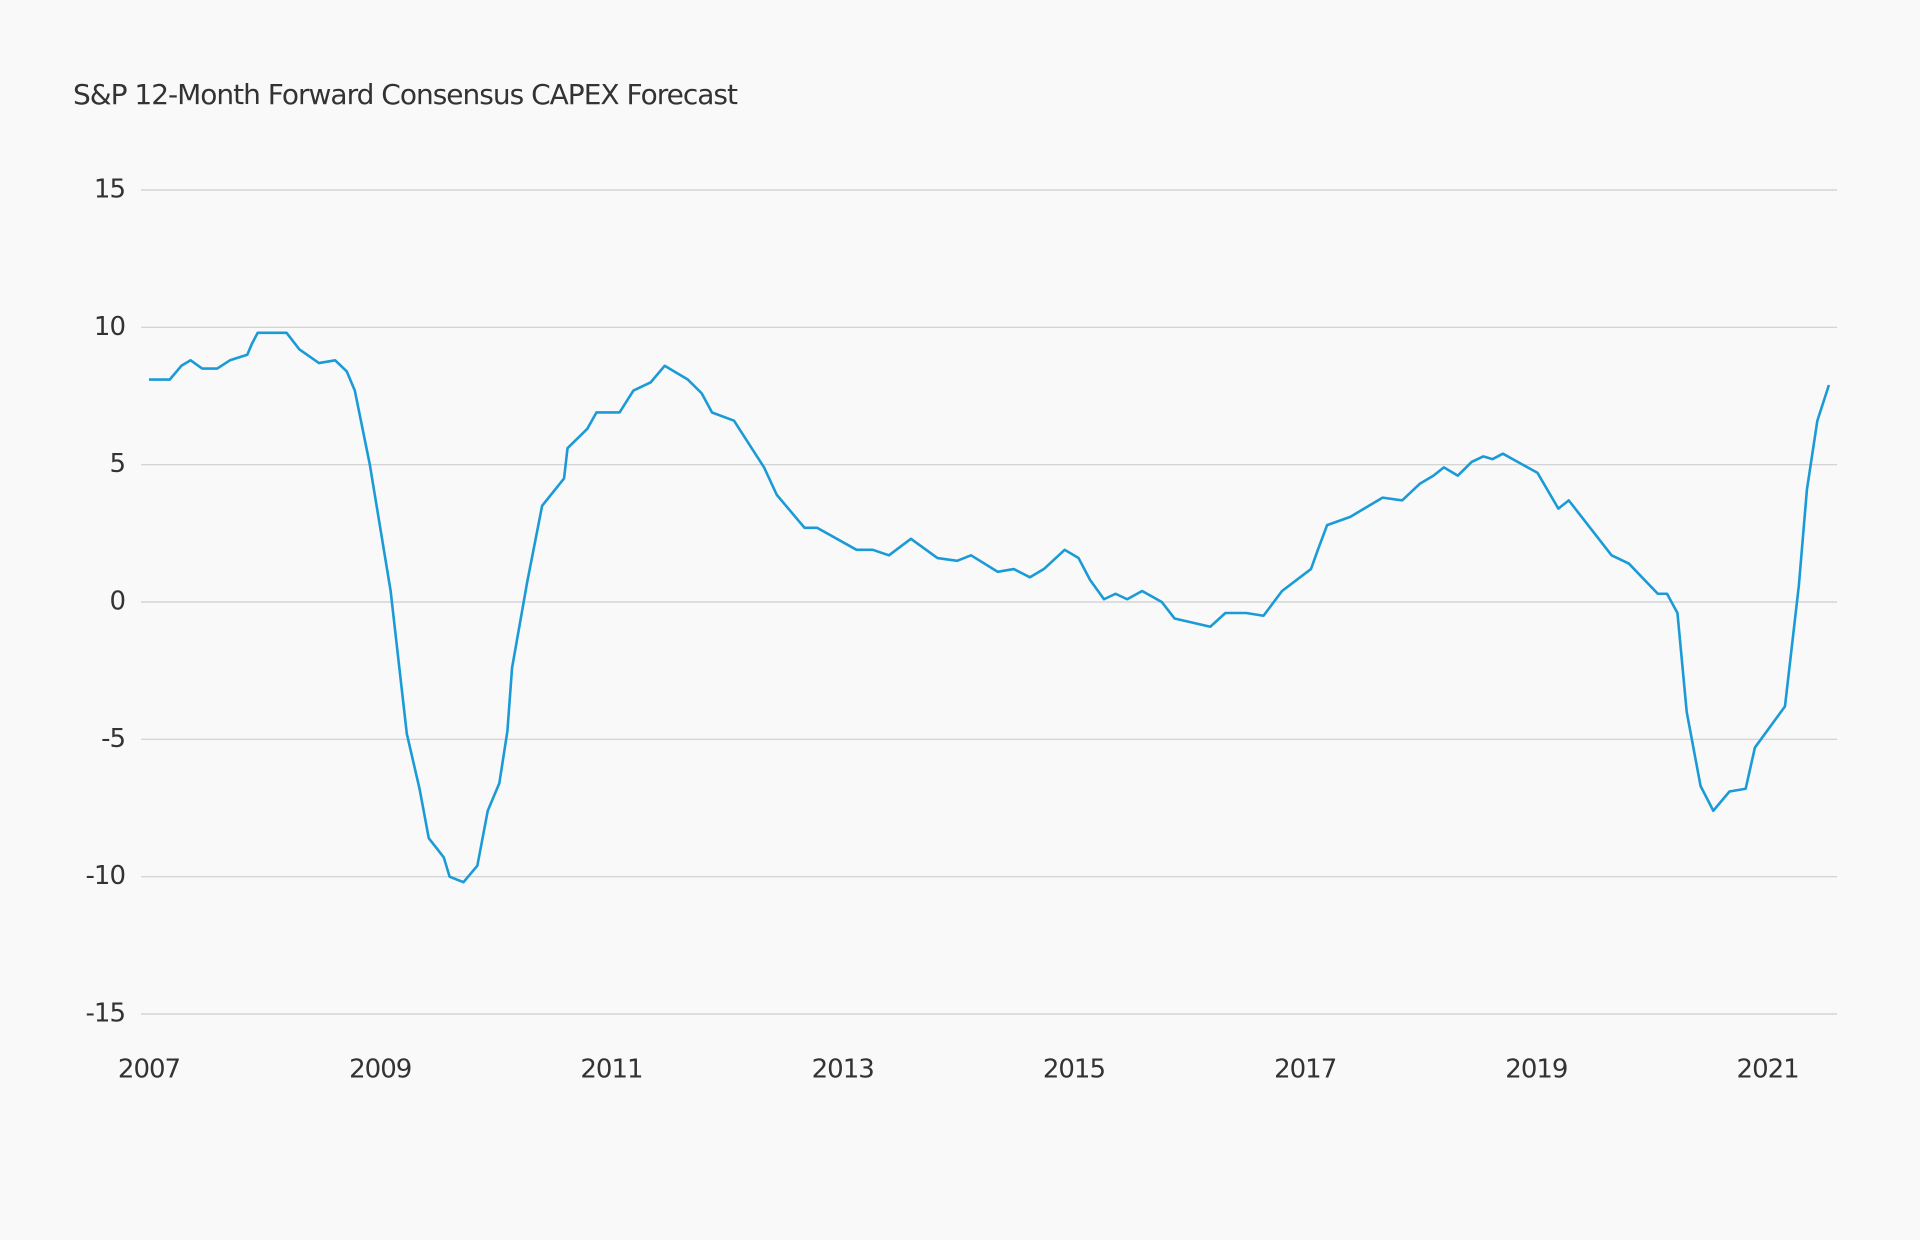 The image size is (1920, 1240). Describe the element at coordinates (380, 1070) in the screenshot. I see `x-tick-label: 2009` at that location.